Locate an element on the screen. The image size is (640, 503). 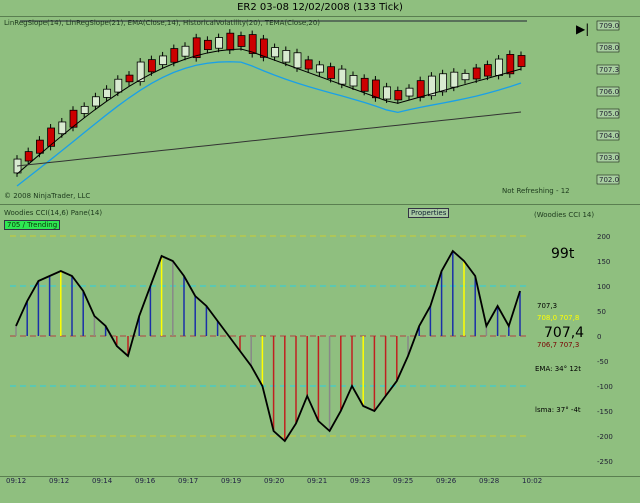
price-label: 705.0 is located at coordinates (609, 114).